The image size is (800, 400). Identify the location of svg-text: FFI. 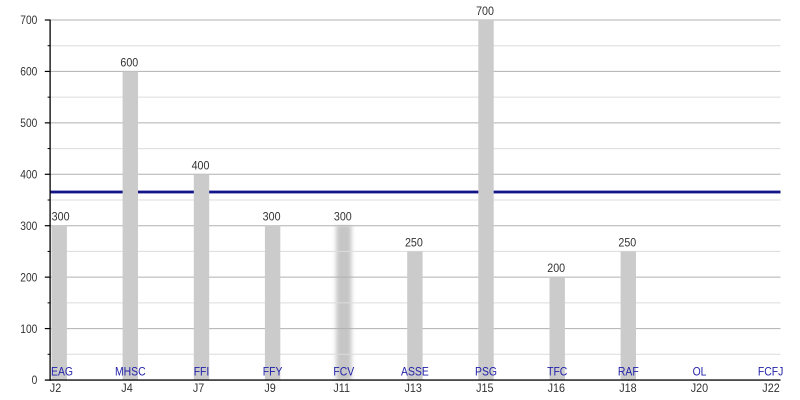
(202, 372).